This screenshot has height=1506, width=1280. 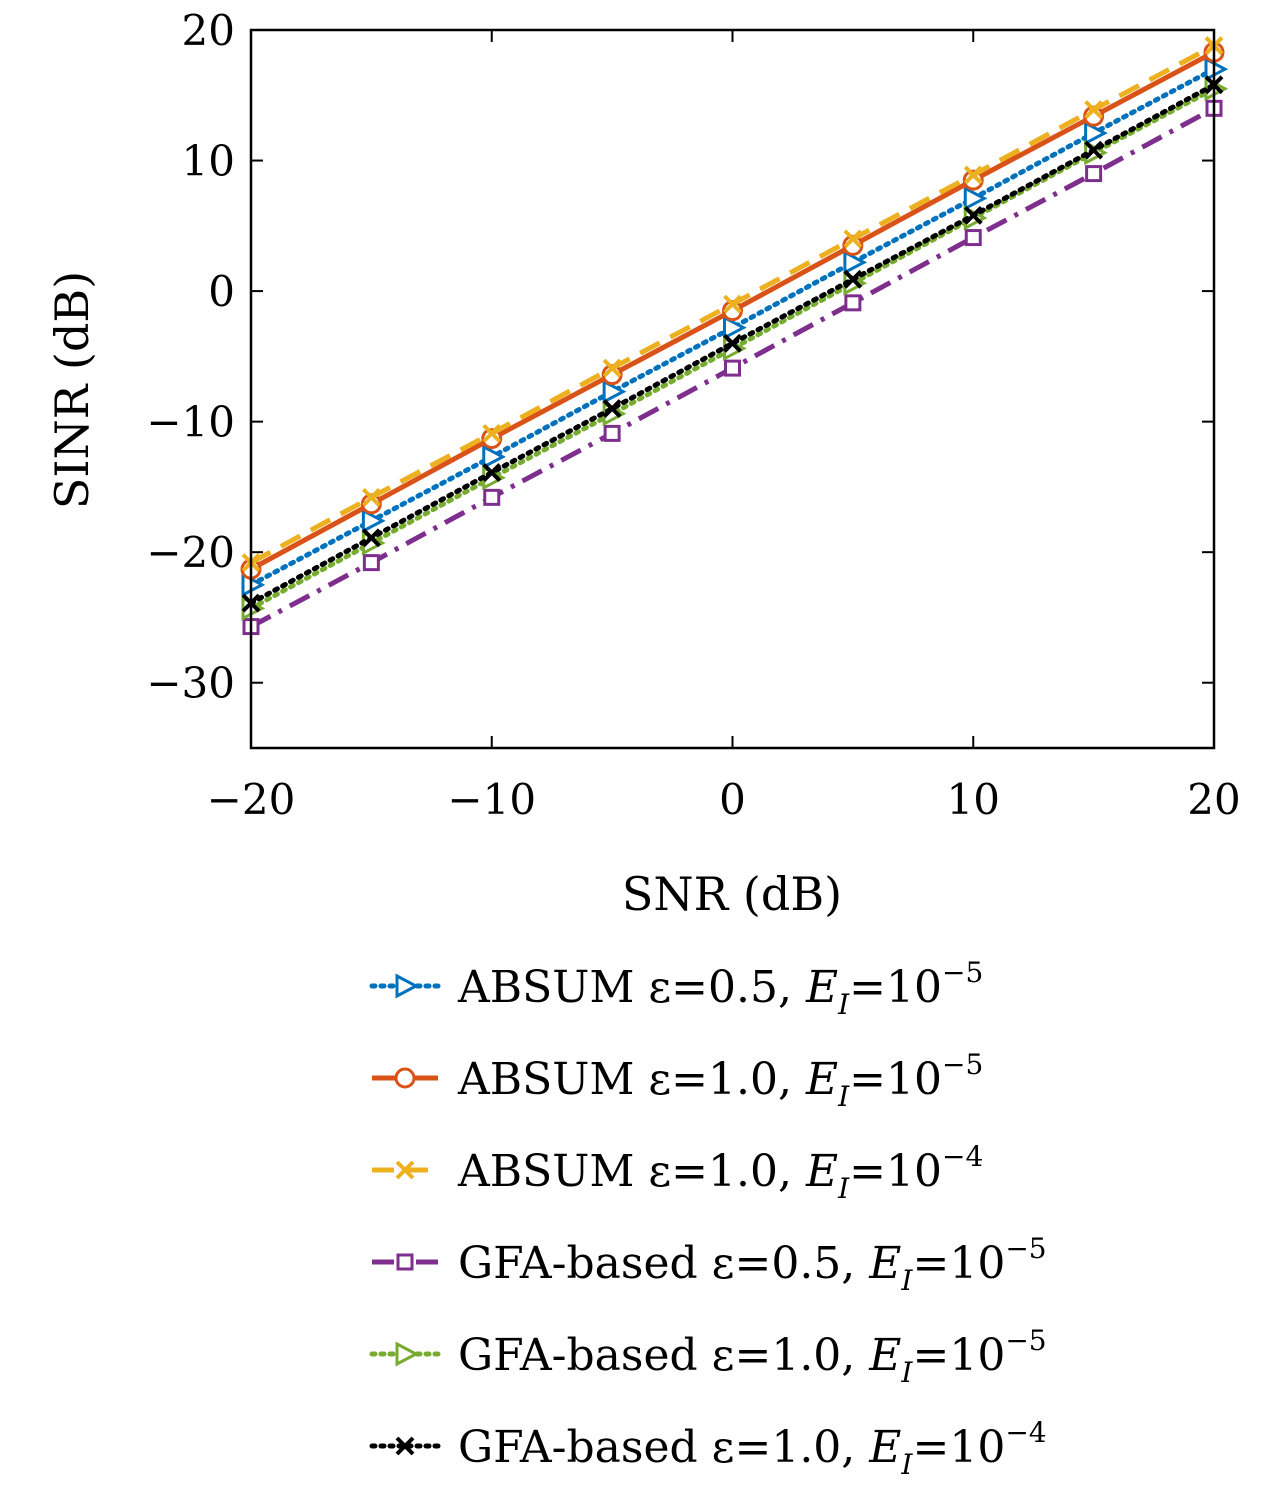 I want to click on y-tick-label: 0, so click(x=221, y=291).